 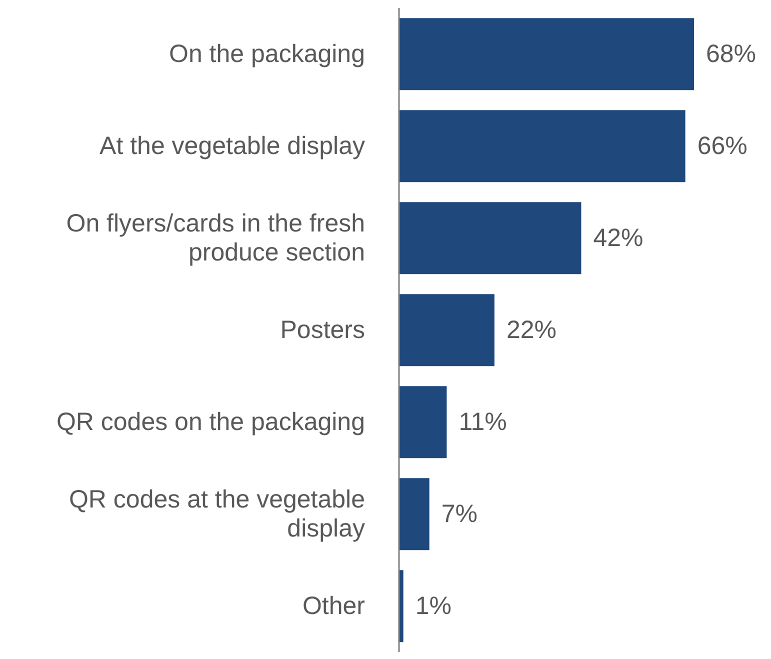 What do you see at coordinates (433, 606) in the screenshot?
I see `data-label: 1%` at bounding box center [433, 606].